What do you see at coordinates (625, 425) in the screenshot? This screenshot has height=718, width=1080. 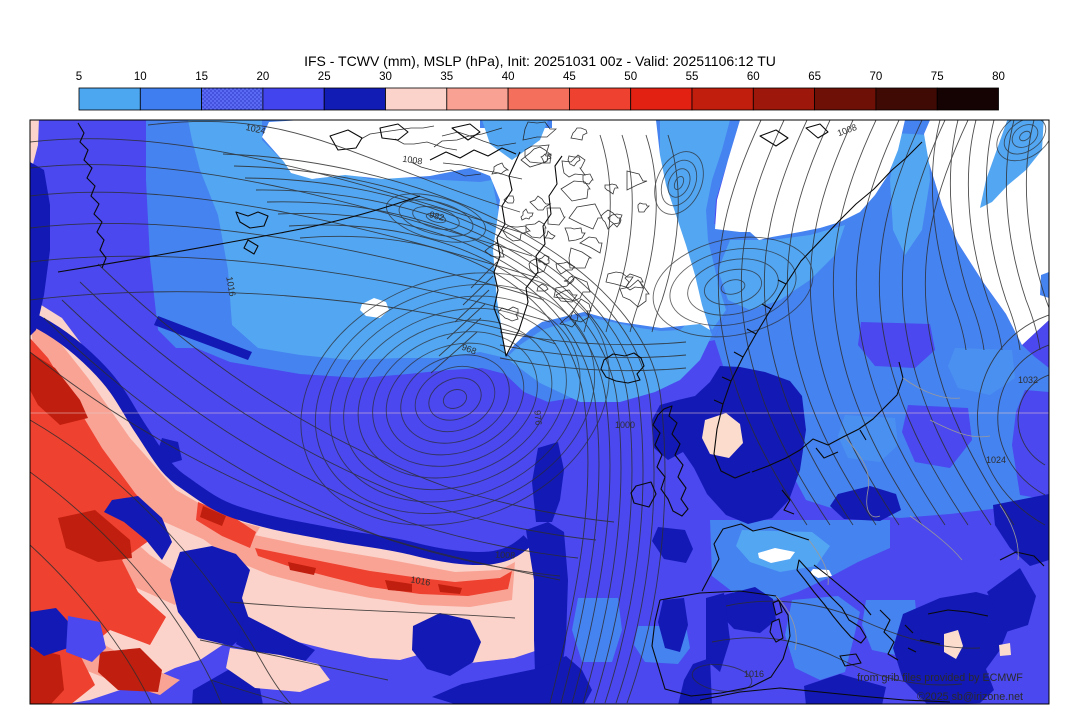 I see `svg-text: 1000` at bounding box center [625, 425].